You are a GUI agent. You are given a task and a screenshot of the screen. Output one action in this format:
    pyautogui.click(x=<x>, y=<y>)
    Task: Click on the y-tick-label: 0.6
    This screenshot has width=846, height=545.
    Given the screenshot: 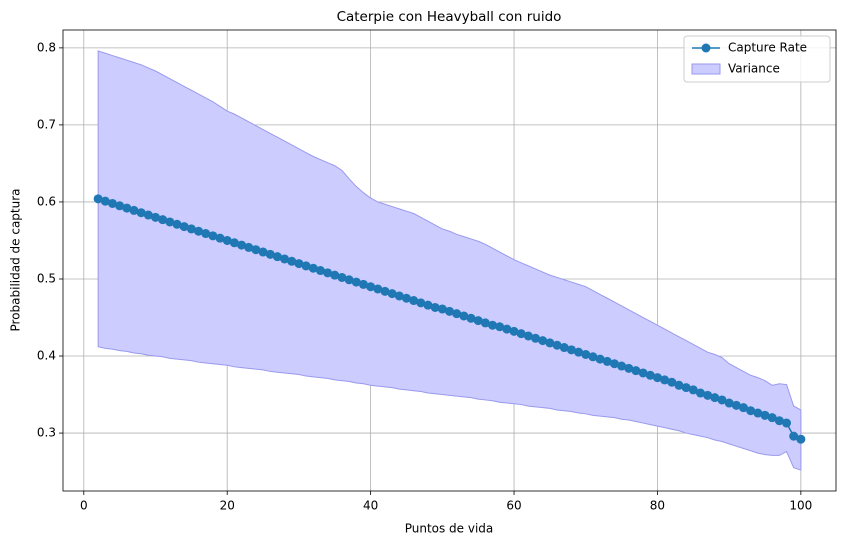 What is the action you would take?
    pyautogui.click(x=46, y=201)
    